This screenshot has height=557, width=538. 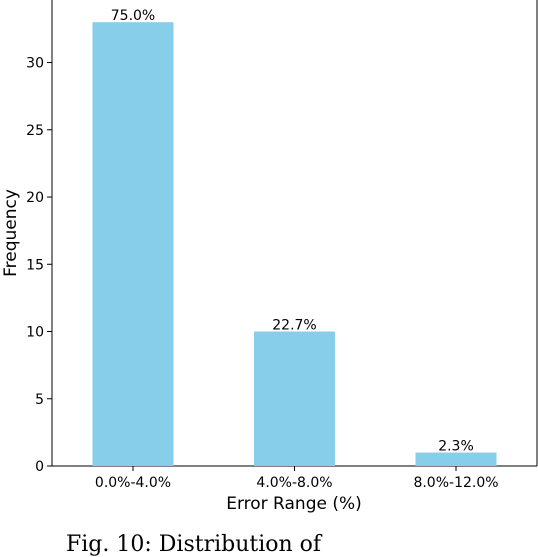 I want to click on x-tick-label: 8.0%-12.0%, so click(x=455, y=483).